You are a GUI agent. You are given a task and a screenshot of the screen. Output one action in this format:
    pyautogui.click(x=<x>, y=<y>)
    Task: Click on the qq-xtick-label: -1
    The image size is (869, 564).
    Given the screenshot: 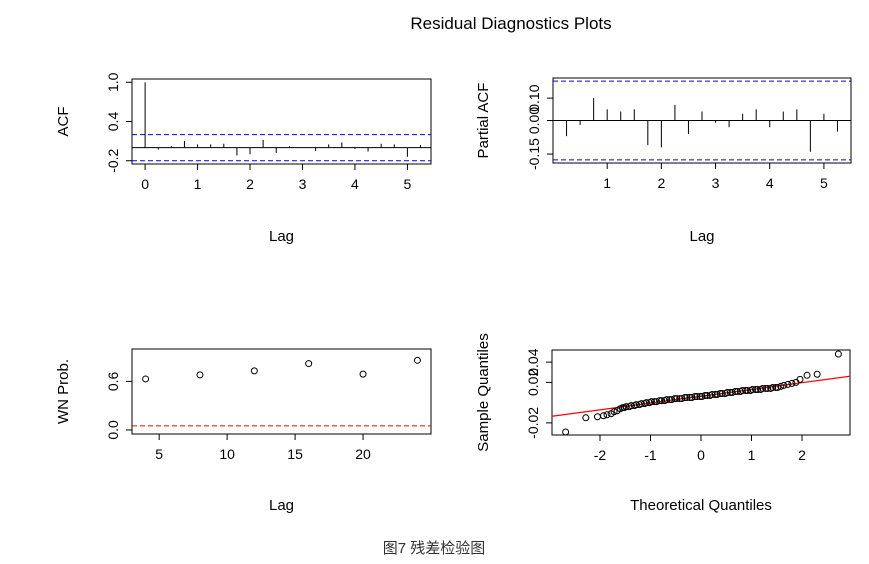 What is the action you would take?
    pyautogui.click(x=650, y=455)
    